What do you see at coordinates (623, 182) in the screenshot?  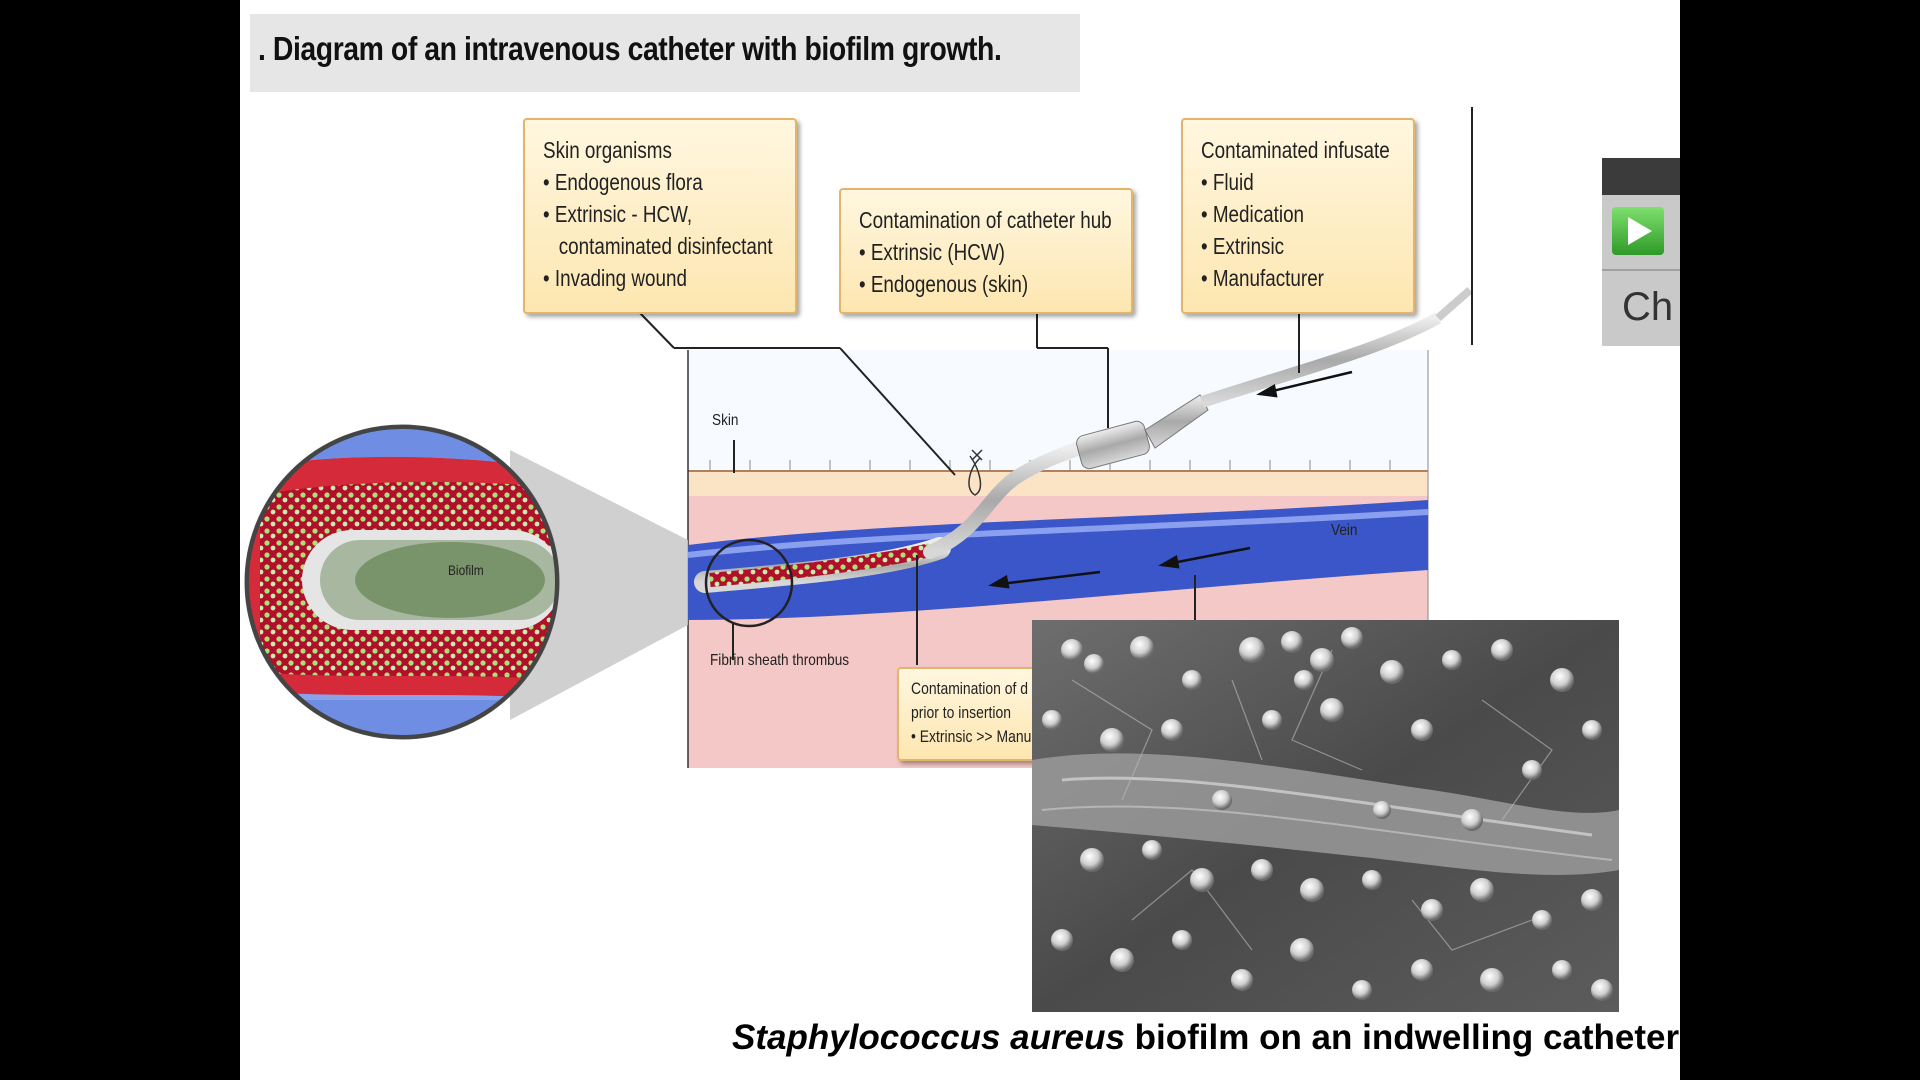 I see `skin-box-item: • Endogenous flora` at bounding box center [623, 182].